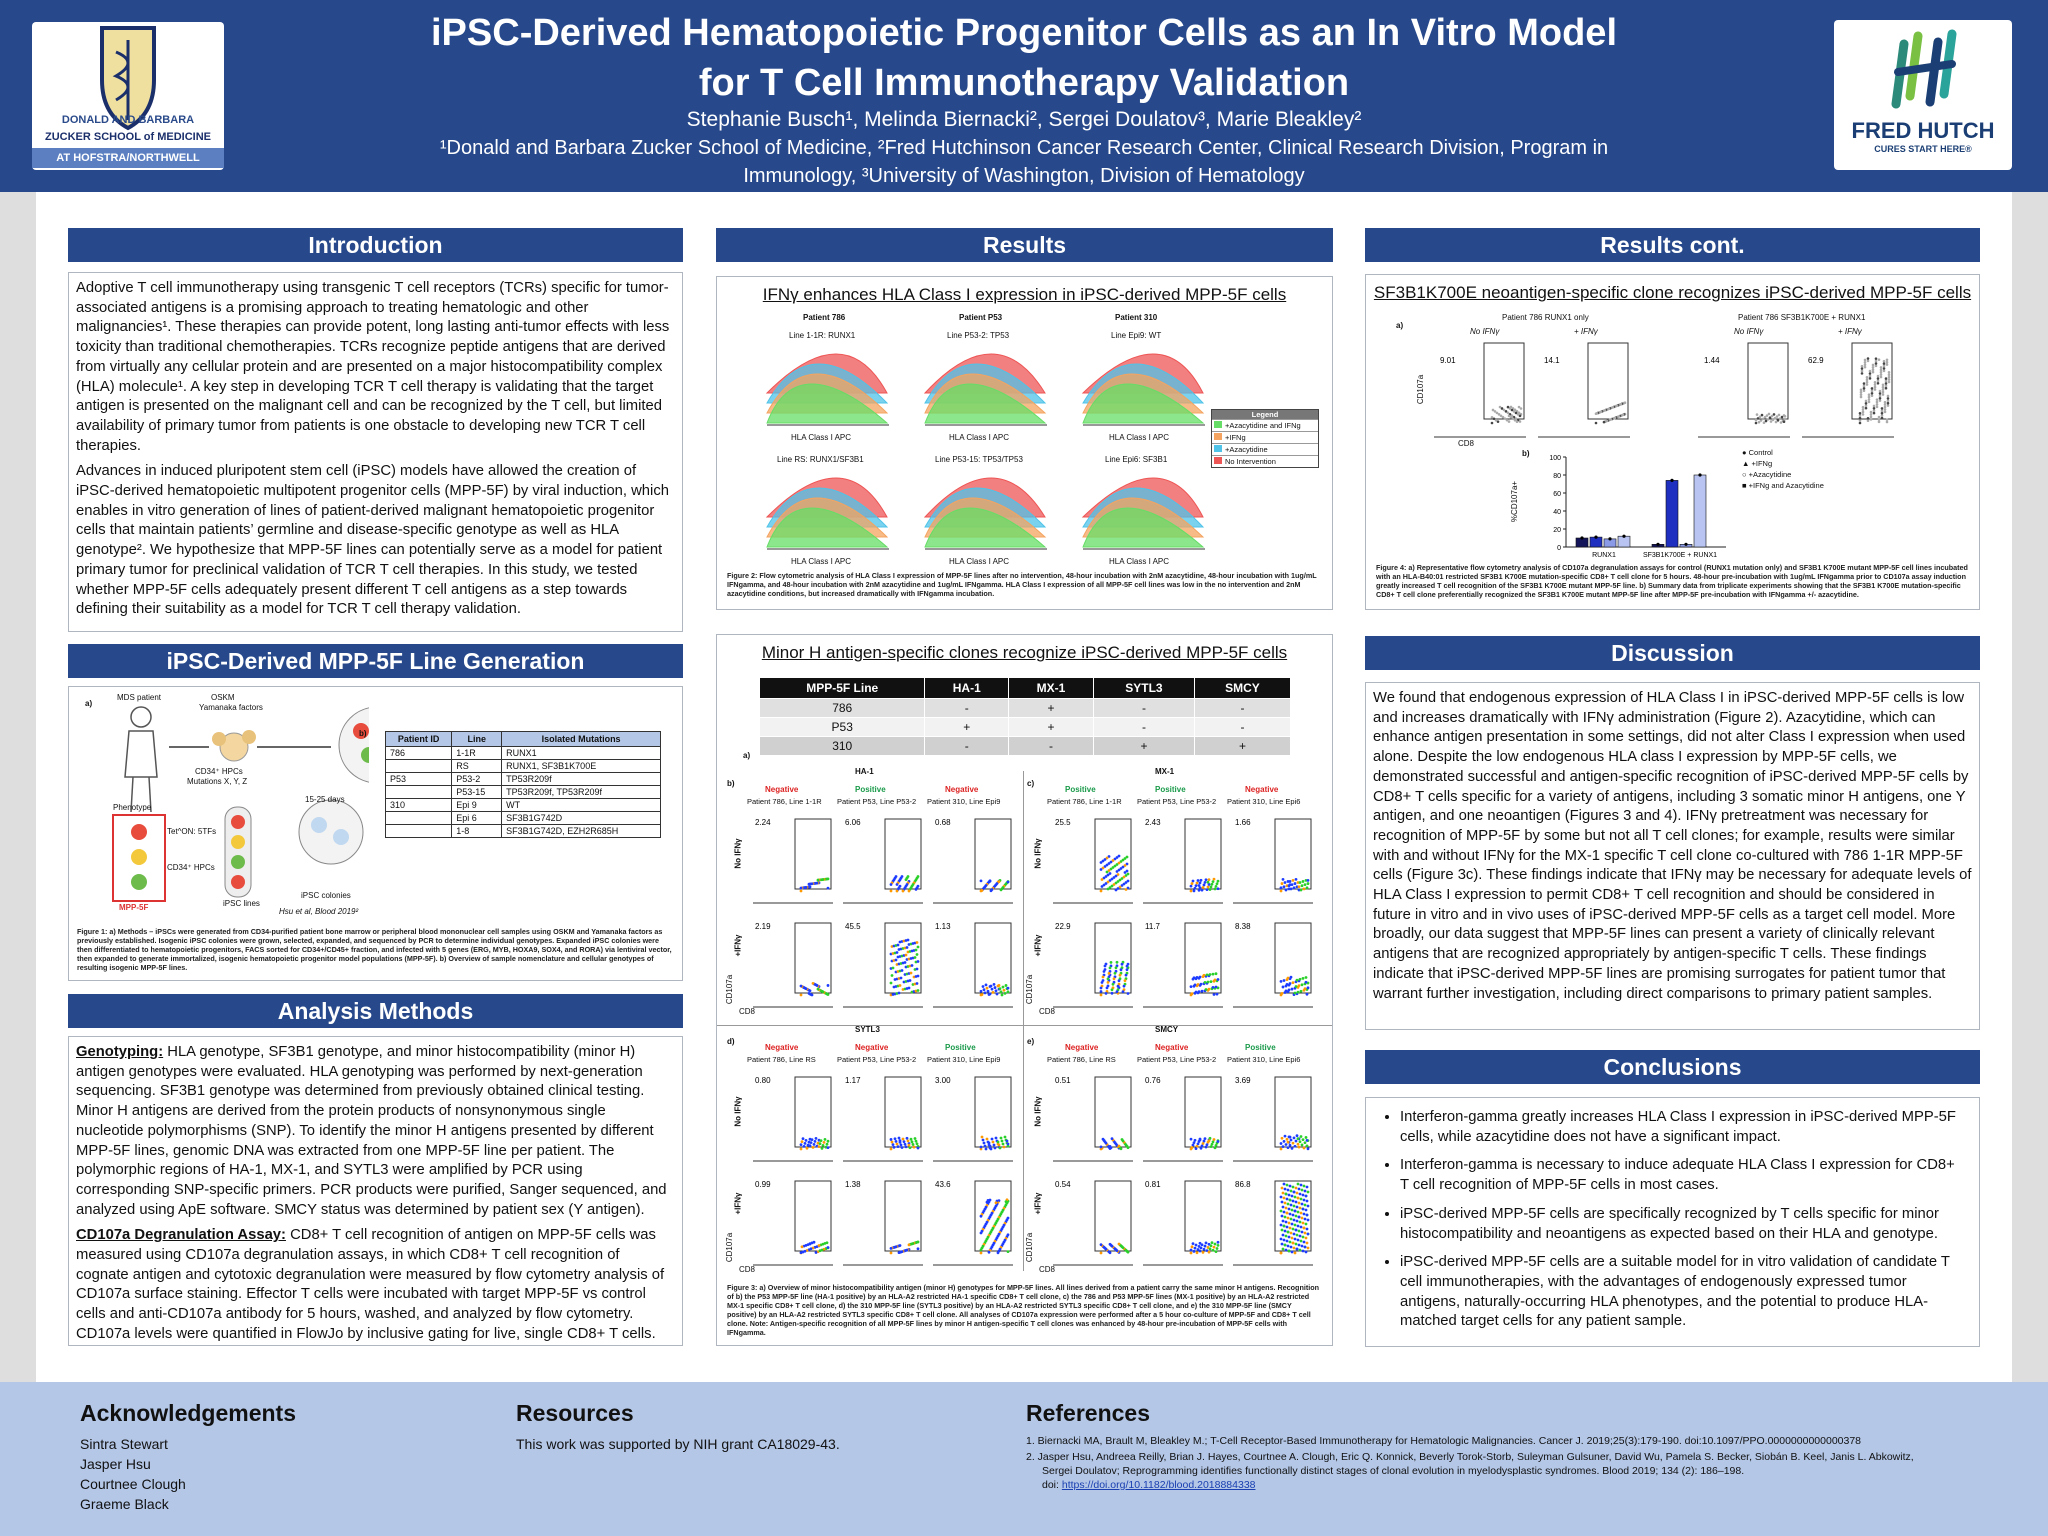 The width and height of the screenshot is (2048, 1536). What do you see at coordinates (1088, 1413) in the screenshot?
I see `references-heading: References` at bounding box center [1088, 1413].